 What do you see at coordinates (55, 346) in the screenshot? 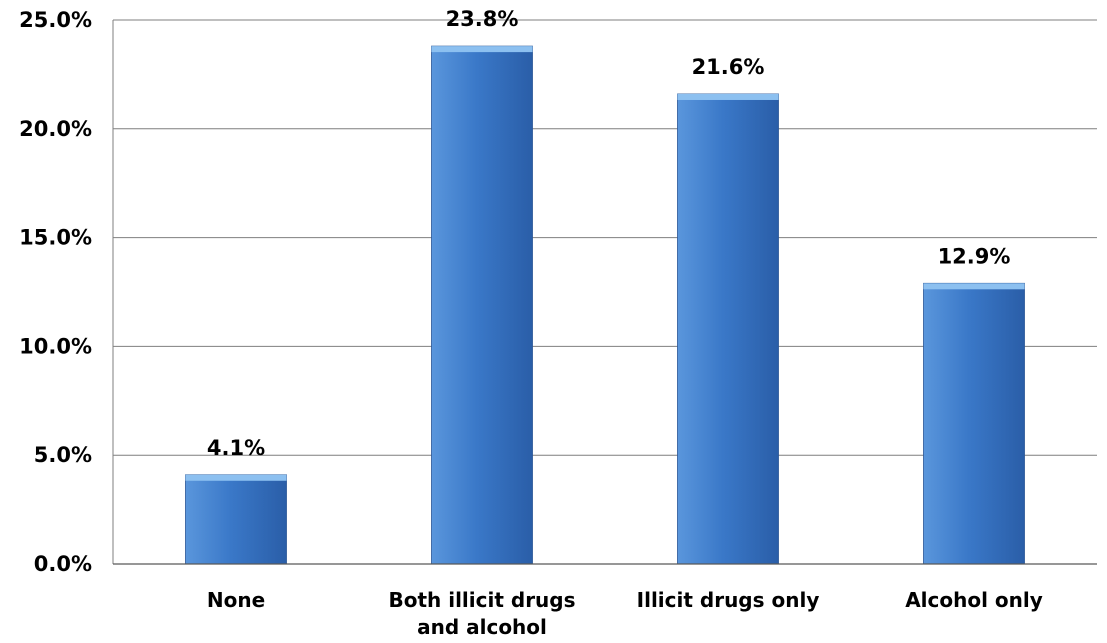
I see `y-tick-label: 10.0%` at bounding box center [55, 346].